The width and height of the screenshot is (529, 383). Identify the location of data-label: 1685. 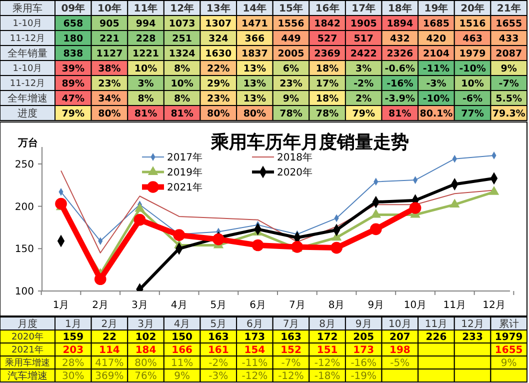
(436, 24).